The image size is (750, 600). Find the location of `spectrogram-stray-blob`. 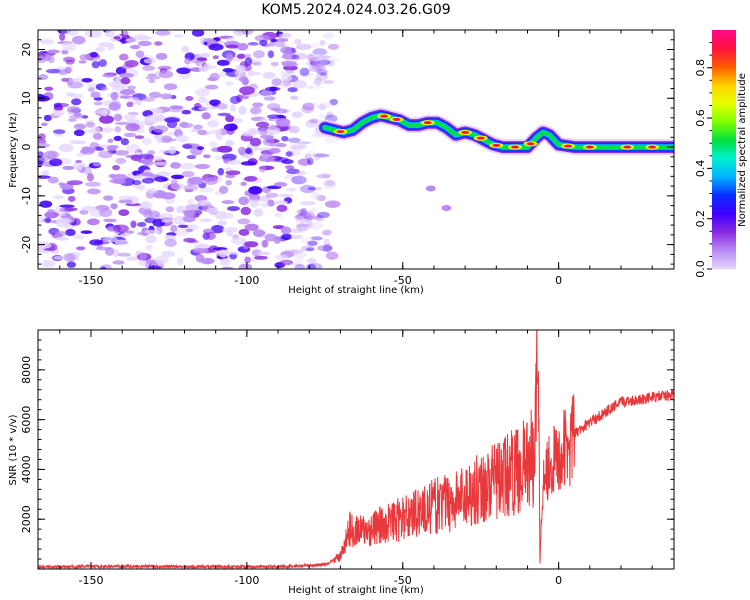

spectrogram-stray-blob is located at coordinates (430, 188).